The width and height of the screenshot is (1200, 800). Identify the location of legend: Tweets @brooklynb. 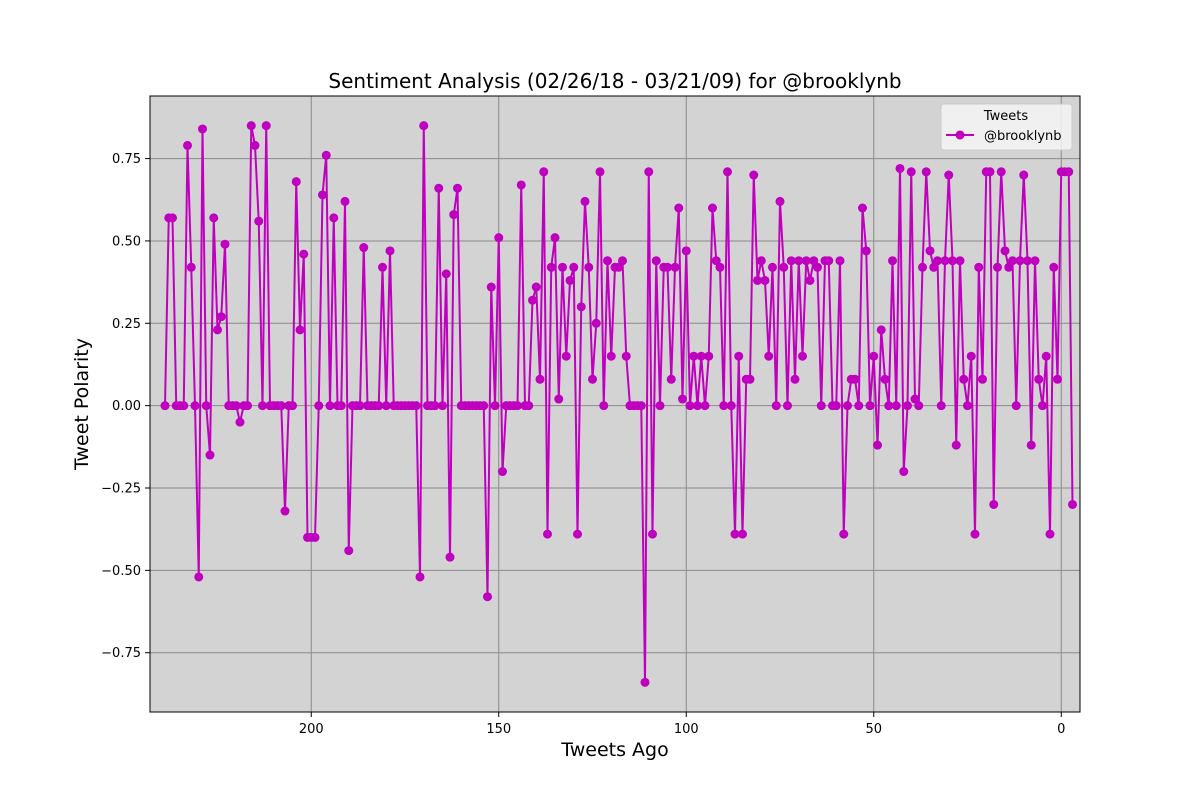
(1006, 127).